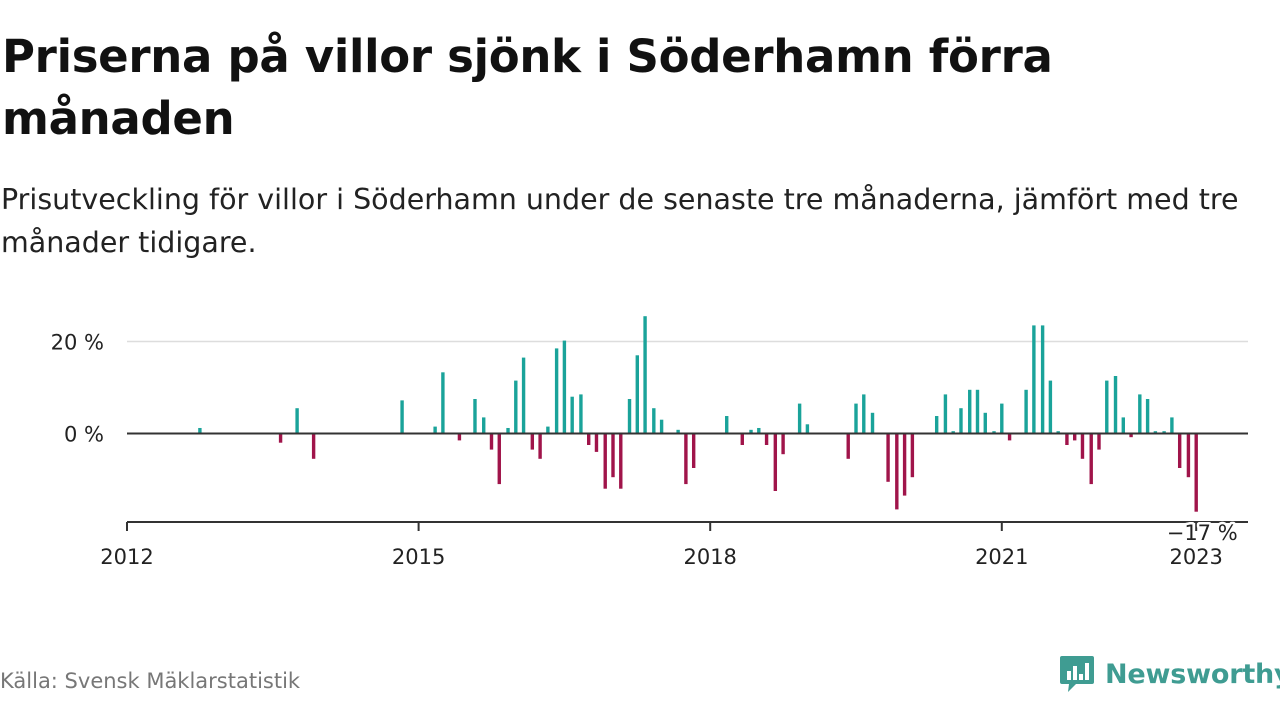 The width and height of the screenshot is (1280, 720). I want to click on x-tick-label: 2012, so click(126, 557).